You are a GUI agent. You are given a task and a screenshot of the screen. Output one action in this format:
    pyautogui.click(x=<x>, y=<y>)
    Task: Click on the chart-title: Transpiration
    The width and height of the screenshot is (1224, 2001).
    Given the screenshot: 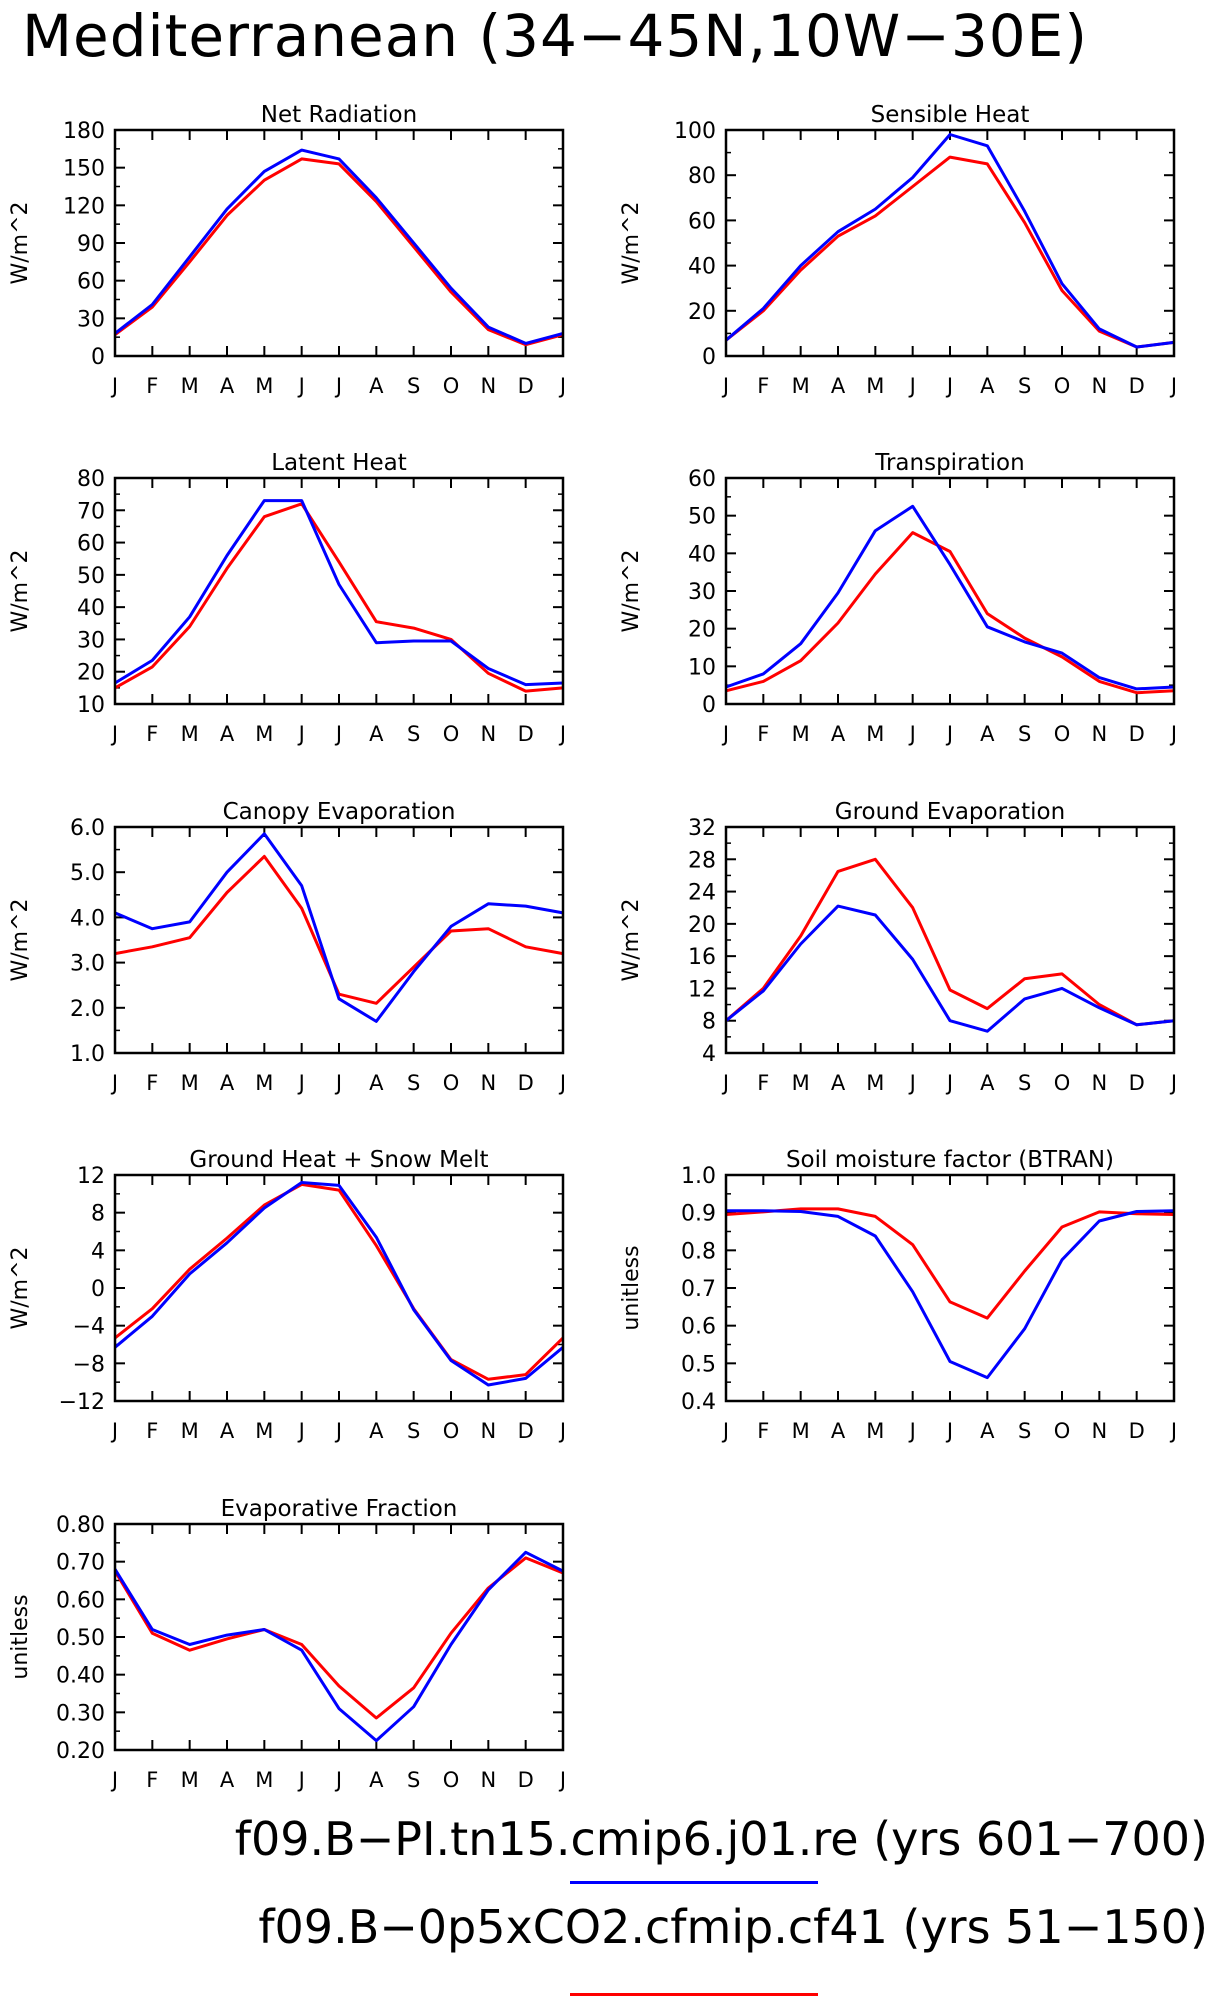 What is the action you would take?
    pyautogui.click(x=949, y=463)
    